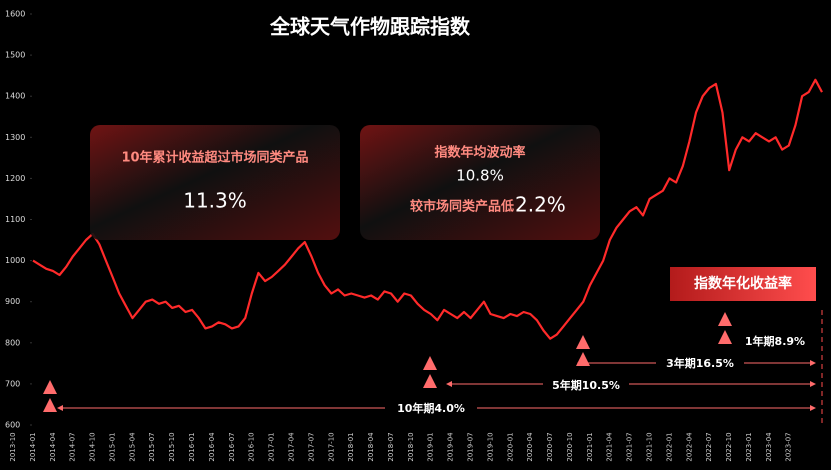 The image size is (831, 470). Describe the element at coordinates (590, 446) in the screenshot. I see `x-tick-label: 2021-01` at that location.